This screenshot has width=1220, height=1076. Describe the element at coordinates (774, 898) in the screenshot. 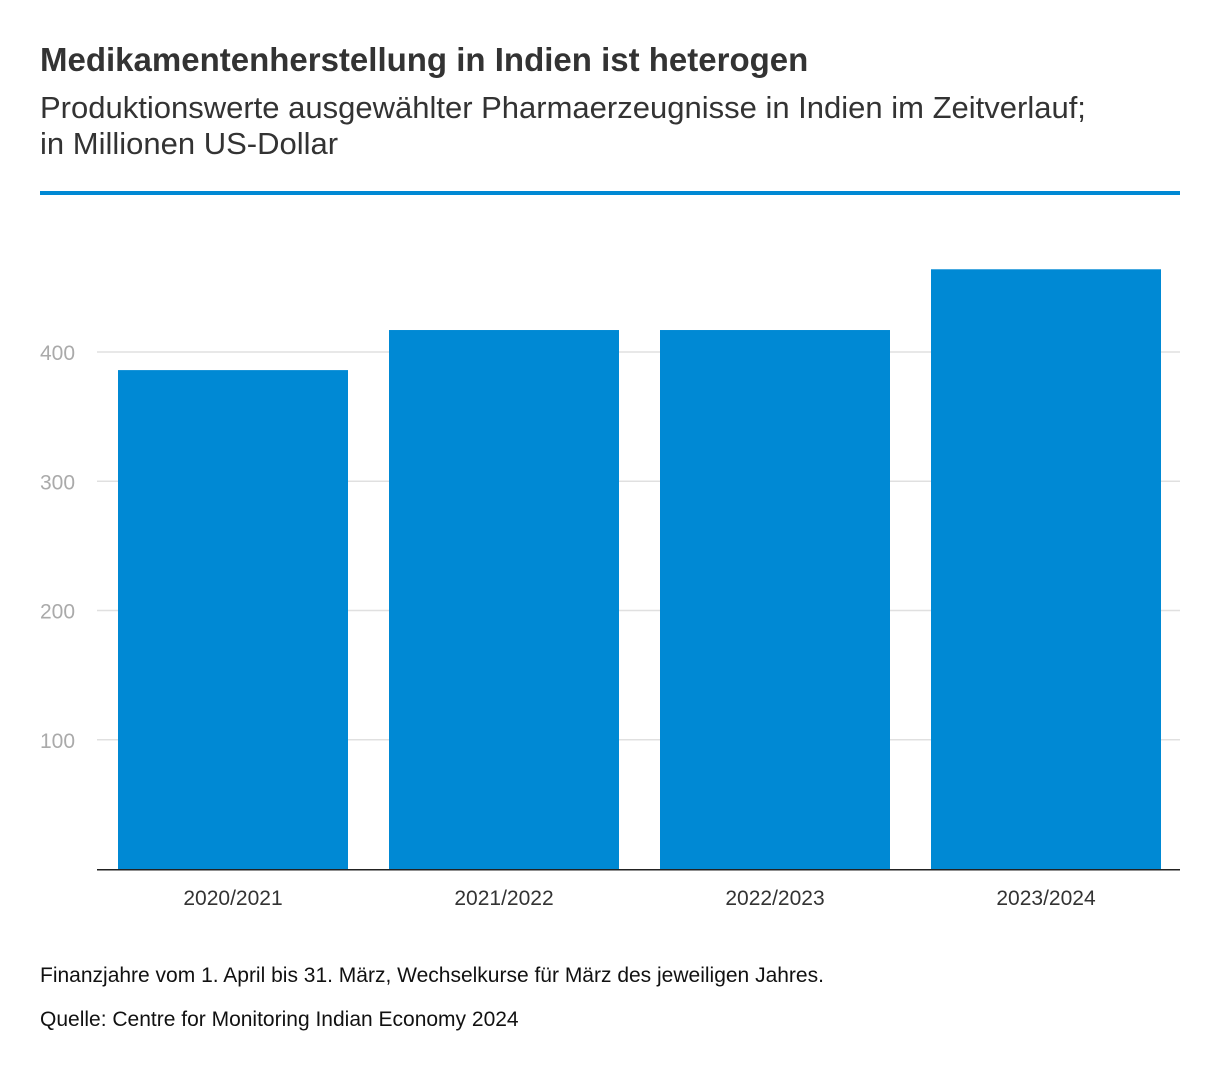

I see `x-tick-label: 2022/2023` at that location.